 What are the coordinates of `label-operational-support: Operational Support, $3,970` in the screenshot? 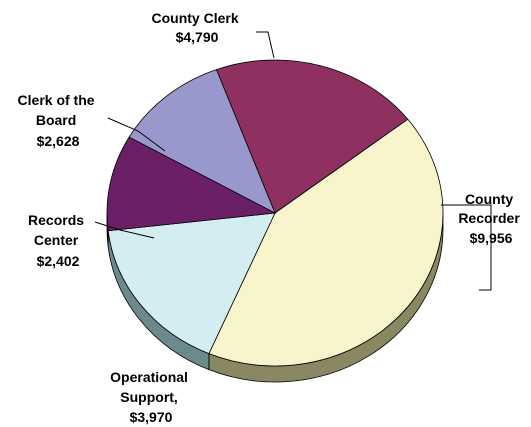 It's located at (151, 397).